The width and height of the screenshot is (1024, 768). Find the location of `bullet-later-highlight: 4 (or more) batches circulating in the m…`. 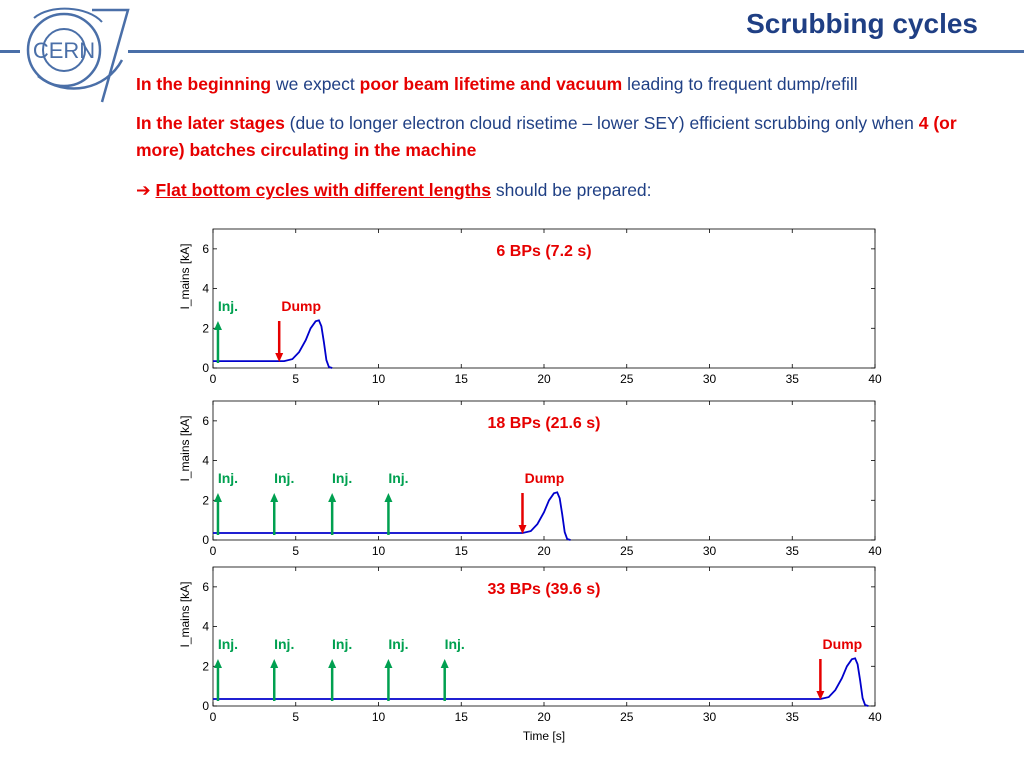

bullet-later-highlight: 4 (or more) batches circulating in the m… is located at coordinates (546, 136).